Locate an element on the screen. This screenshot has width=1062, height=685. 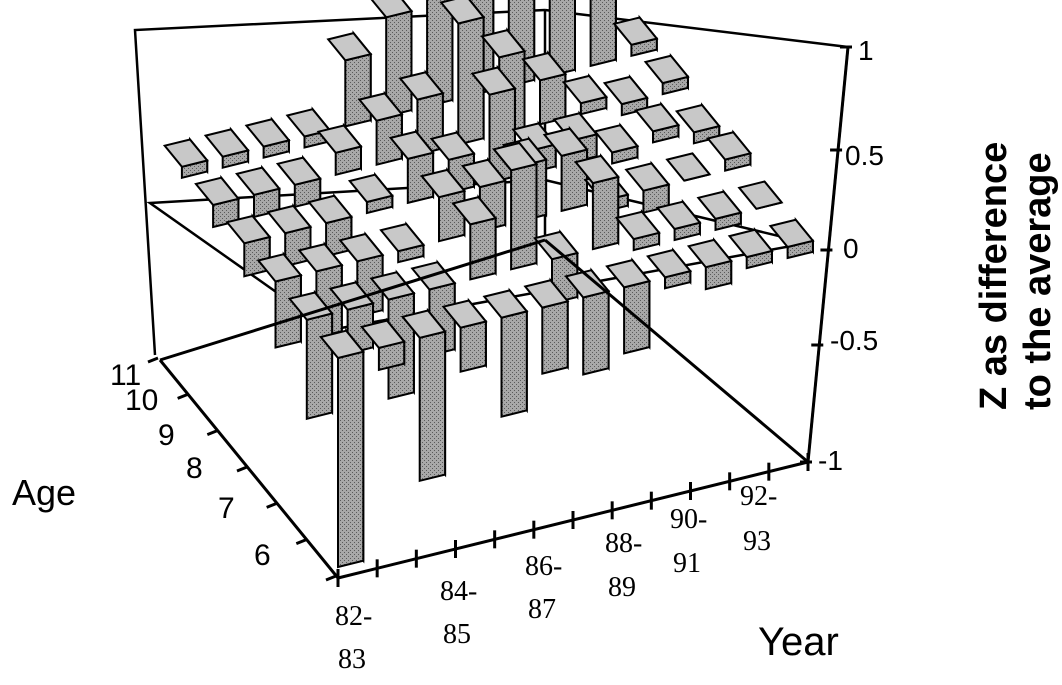
z-axis-line is located at coordinates (828, 254).